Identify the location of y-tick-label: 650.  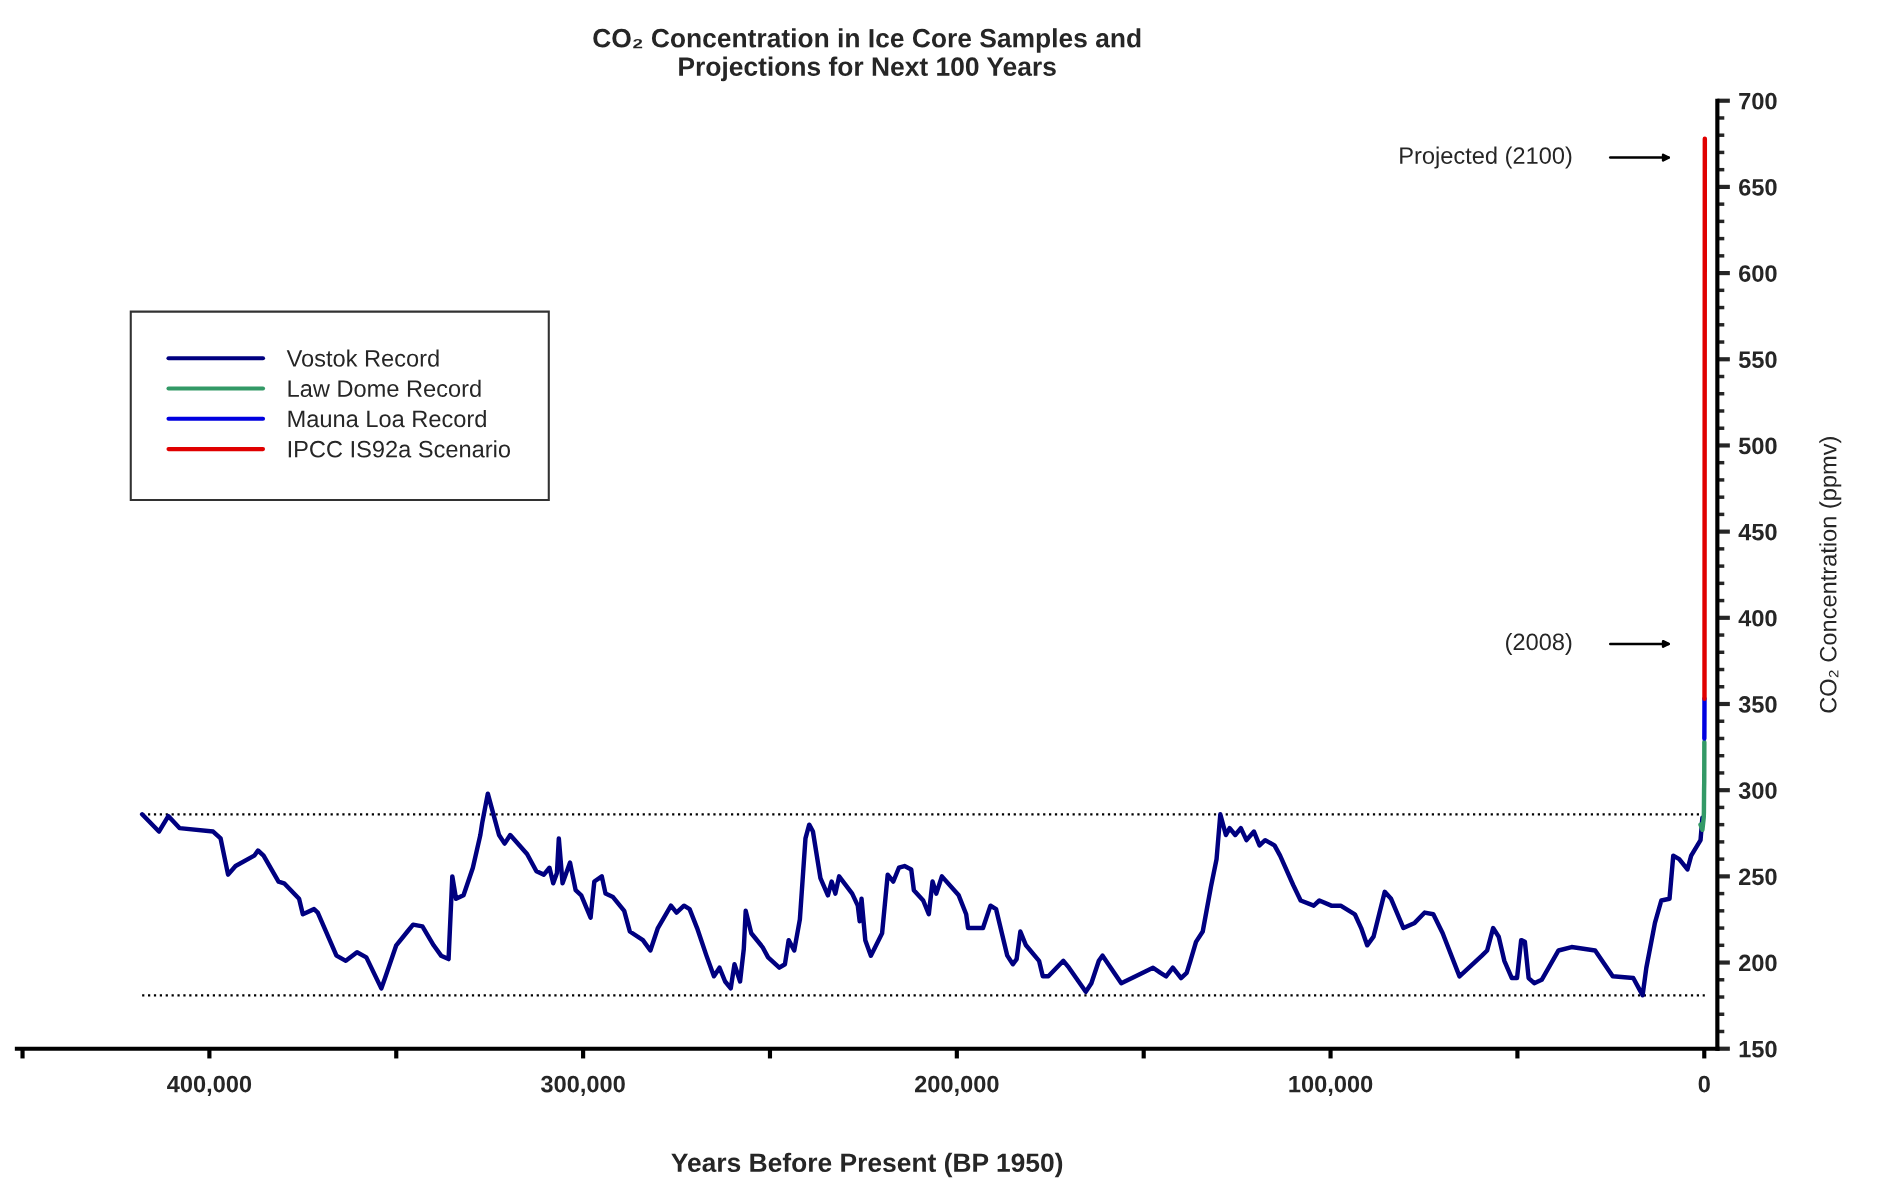
(1758, 187).